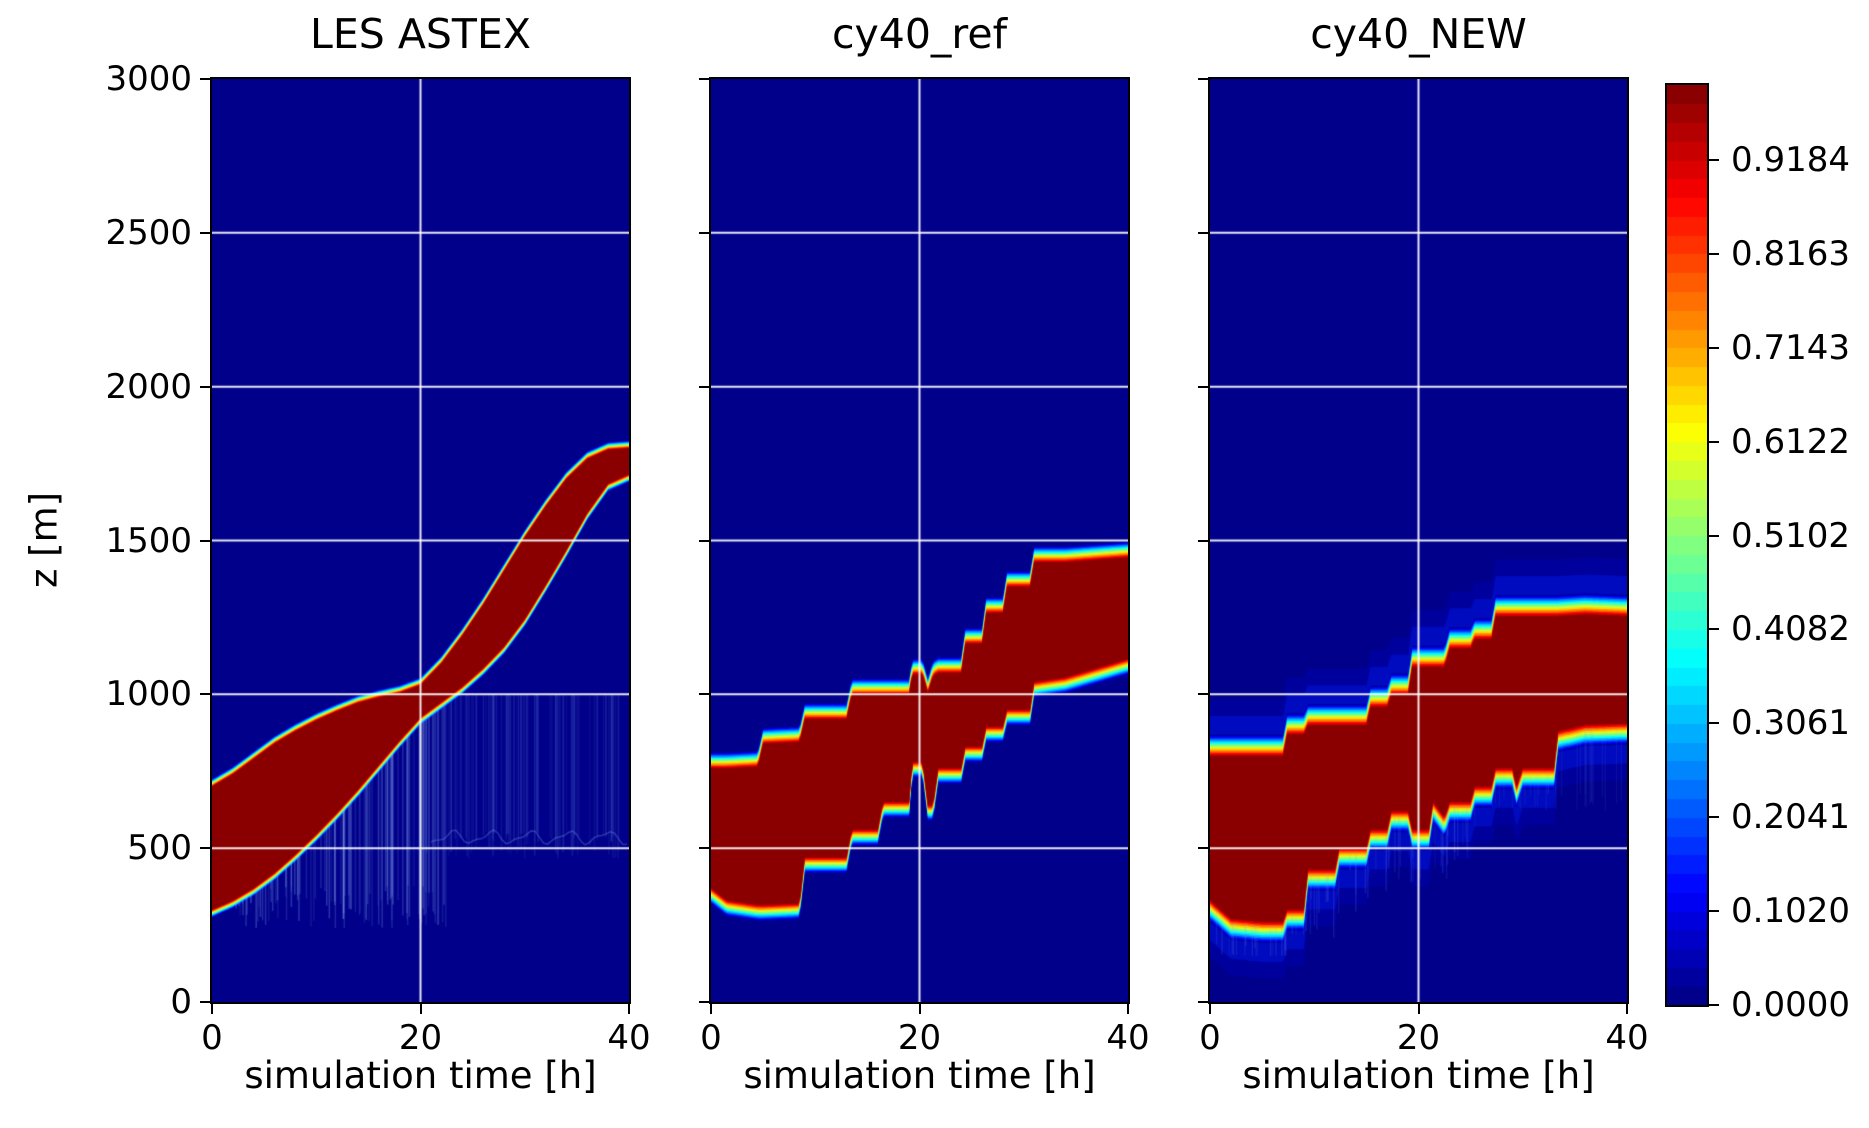 This screenshot has height=1128, width=1869. Describe the element at coordinates (1790, 911) in the screenshot. I see `colorbar-tick-label: 0.1020` at that location.